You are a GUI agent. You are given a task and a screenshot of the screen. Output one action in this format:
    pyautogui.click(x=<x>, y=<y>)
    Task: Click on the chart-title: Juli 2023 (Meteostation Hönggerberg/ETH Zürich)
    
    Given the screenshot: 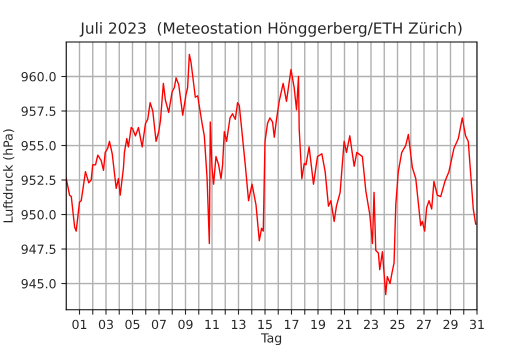 What is the action you would take?
    pyautogui.click(x=271, y=29)
    